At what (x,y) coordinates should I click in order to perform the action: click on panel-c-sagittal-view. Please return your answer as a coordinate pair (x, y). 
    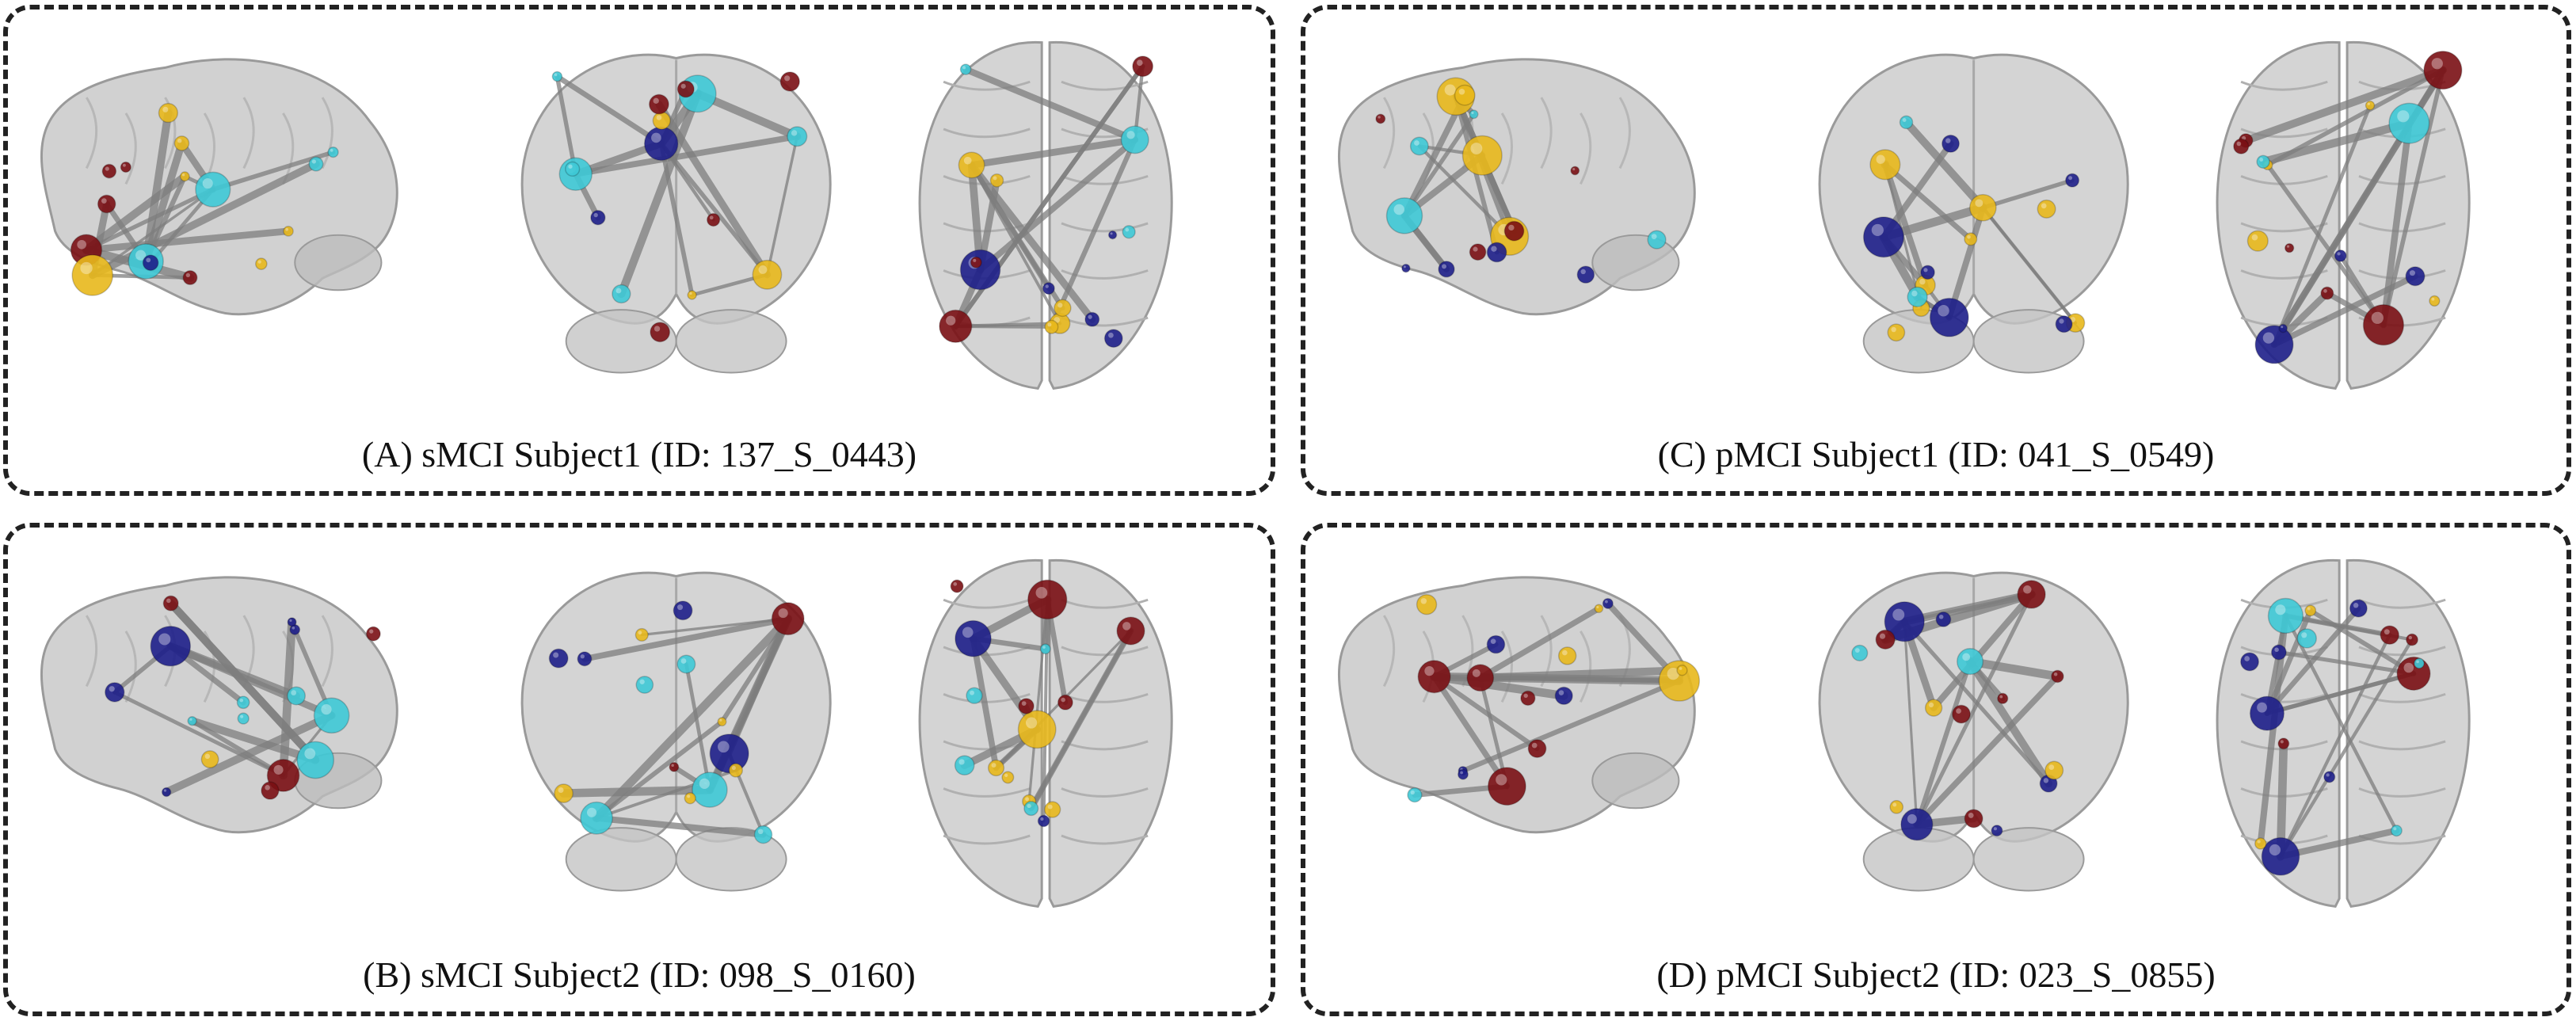
    Looking at the image, I should click on (1516, 187).